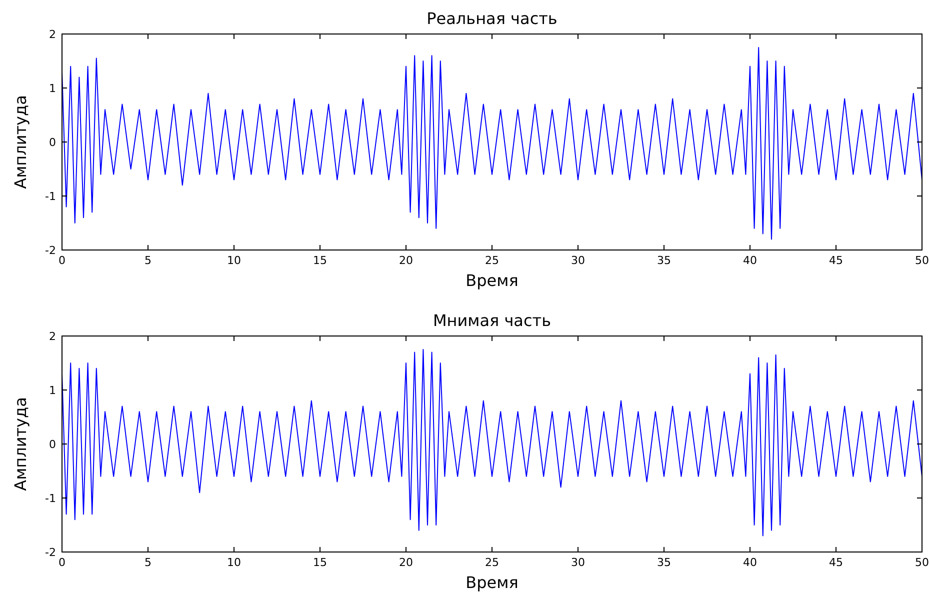 The width and height of the screenshot is (929, 601). What do you see at coordinates (492, 18) in the screenshot?
I see `chart-title: Реальная часть` at bounding box center [492, 18].